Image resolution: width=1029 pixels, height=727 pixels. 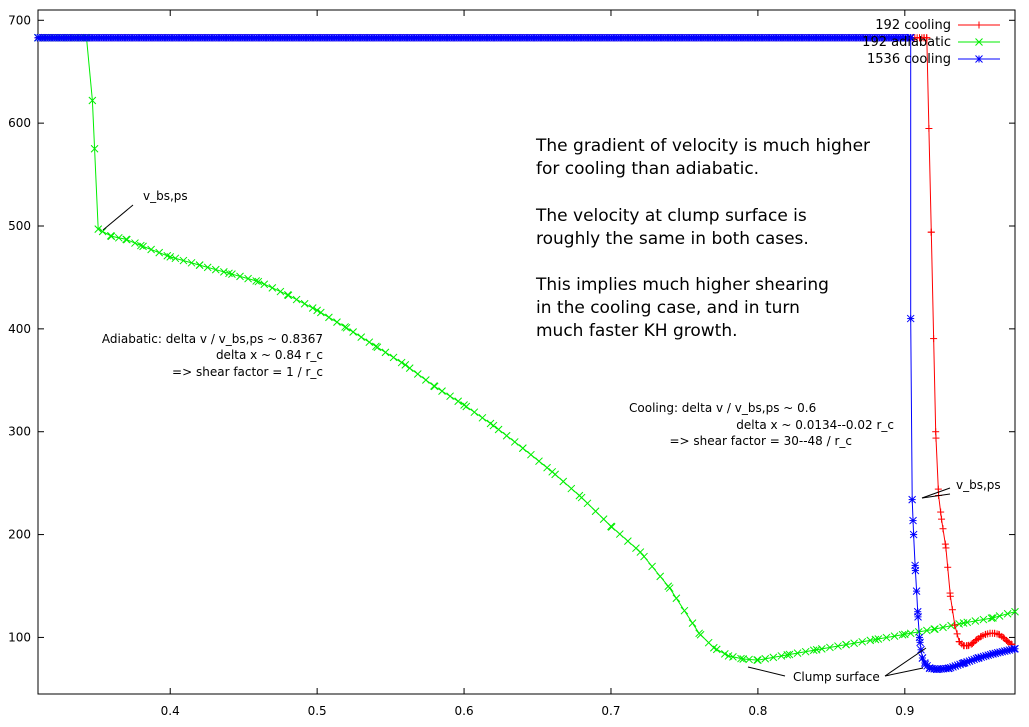 What do you see at coordinates (671, 216) in the screenshot?
I see `note-line-3: The velocity at clump surface is` at bounding box center [671, 216].